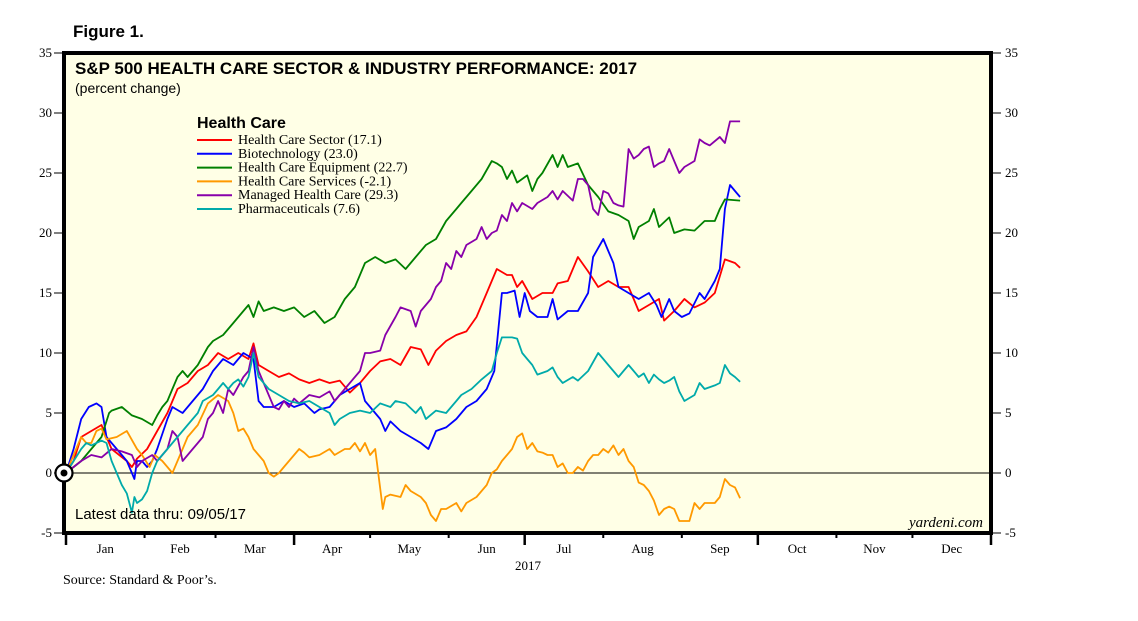 The image size is (1138, 621). I want to click on x-tick-label: Jul, so click(564, 548).